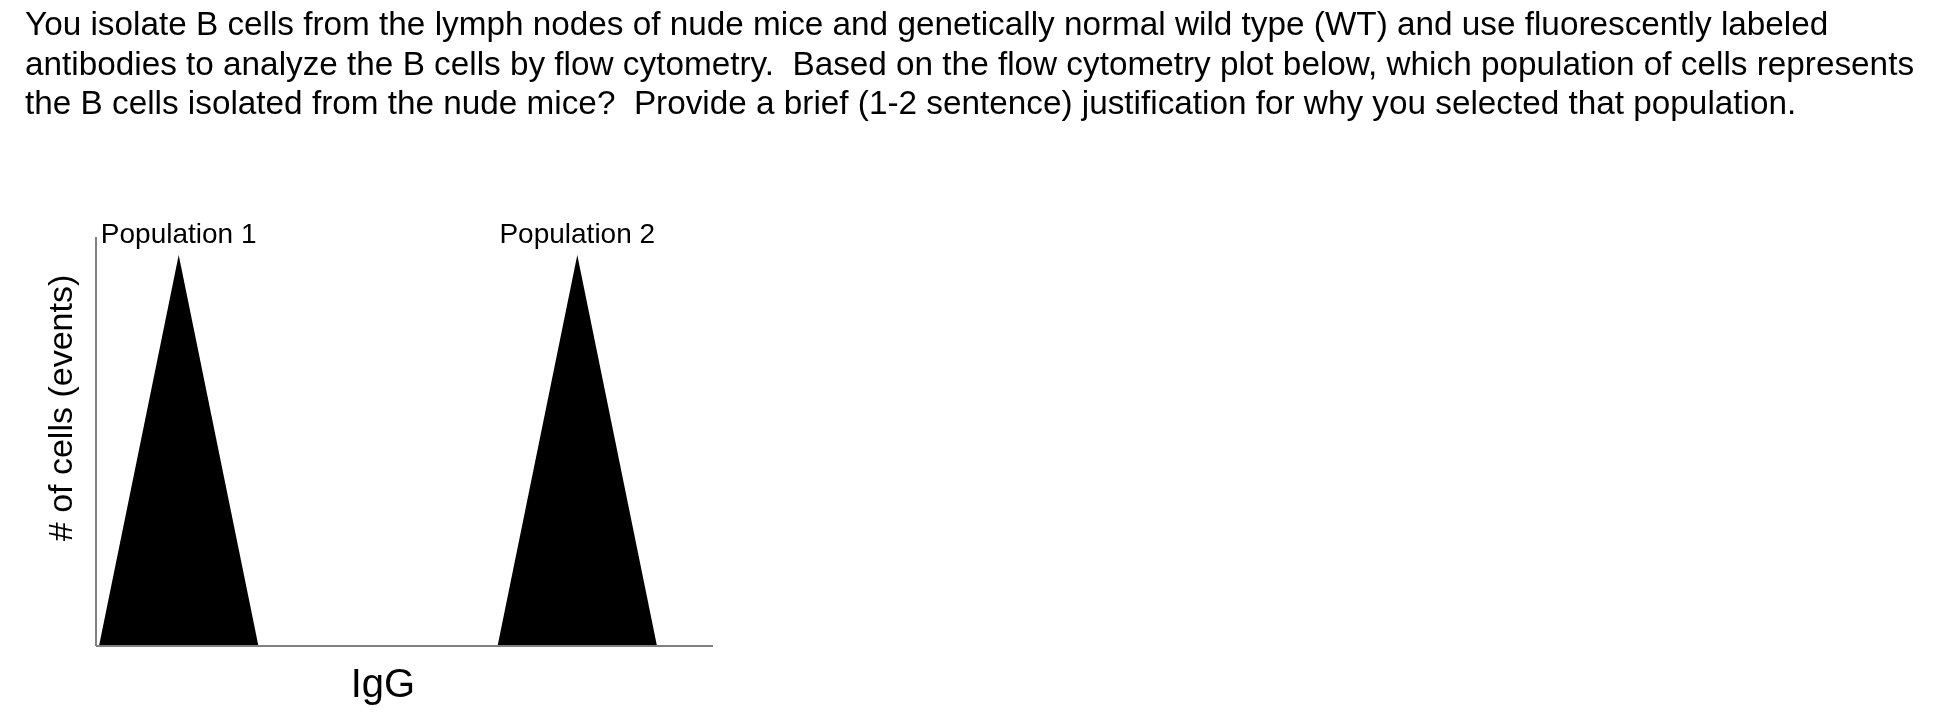 Image resolution: width=1944 pixels, height=728 pixels. I want to click on x-axis-title: IgG, so click(383, 683).